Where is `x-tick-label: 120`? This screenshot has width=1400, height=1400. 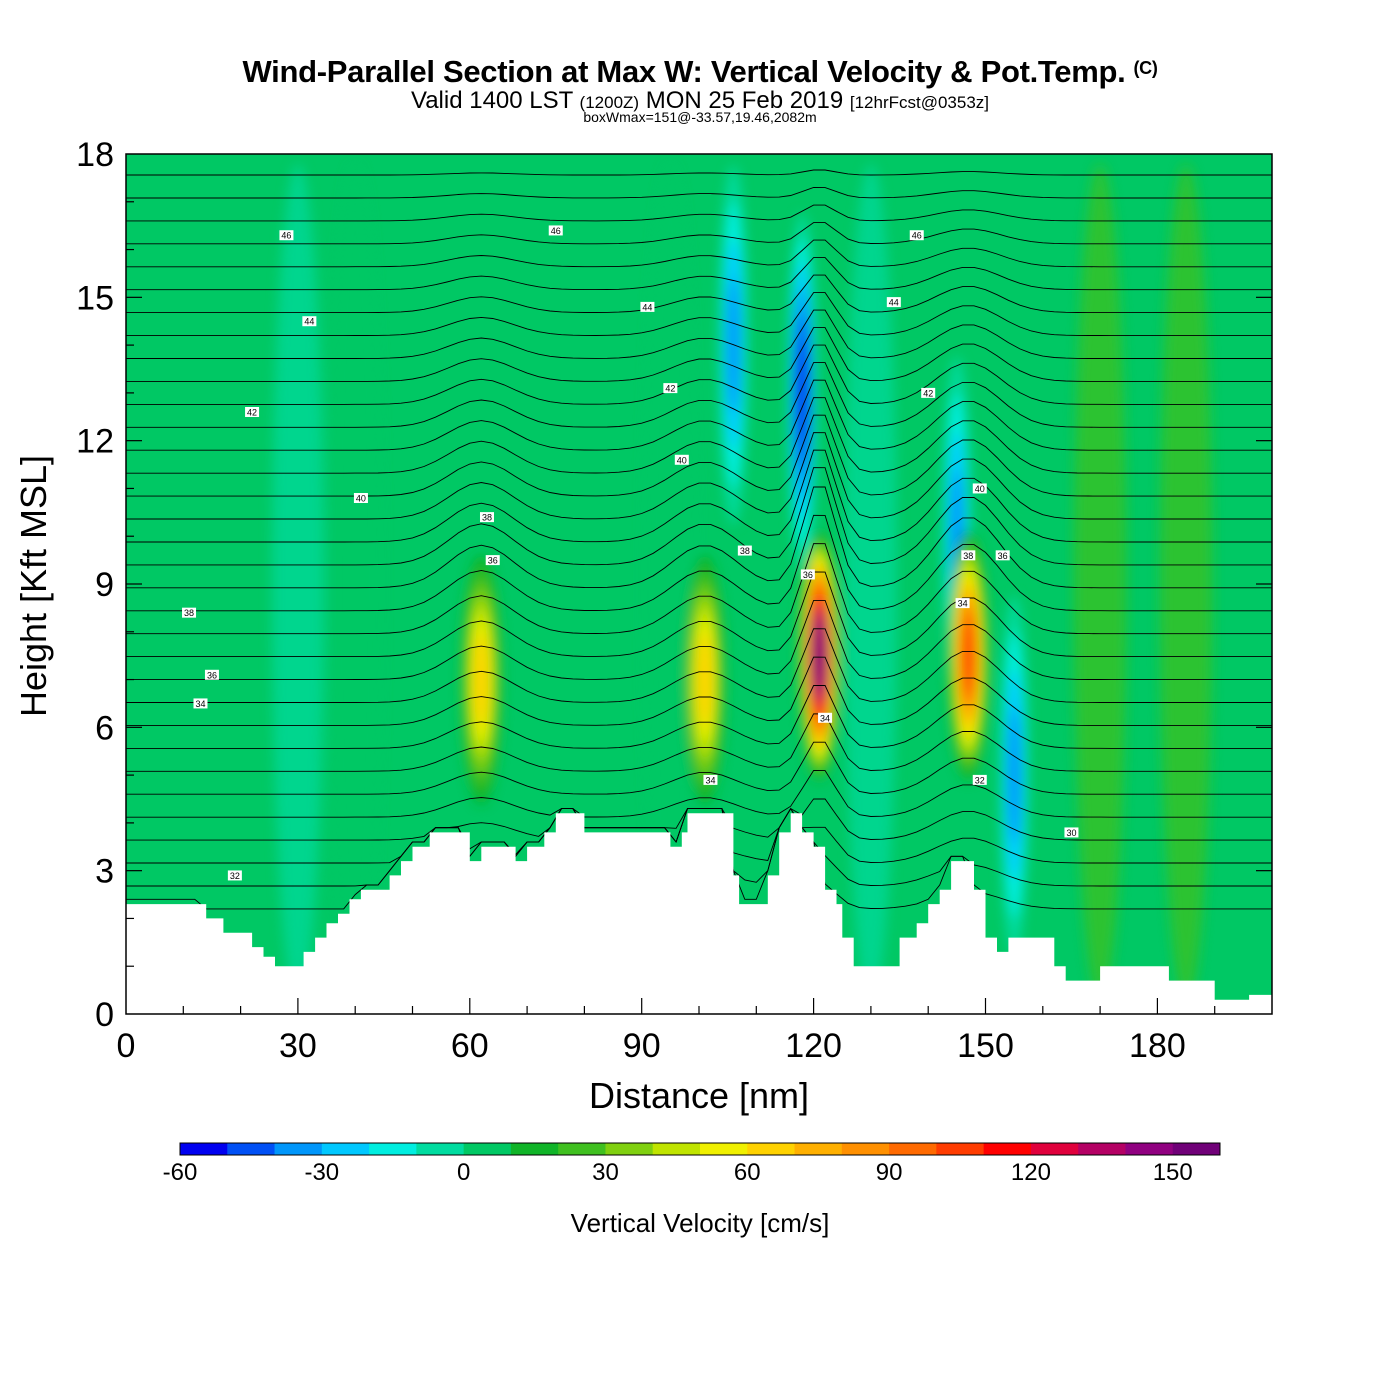
x-tick-label: 120 is located at coordinates (813, 1046).